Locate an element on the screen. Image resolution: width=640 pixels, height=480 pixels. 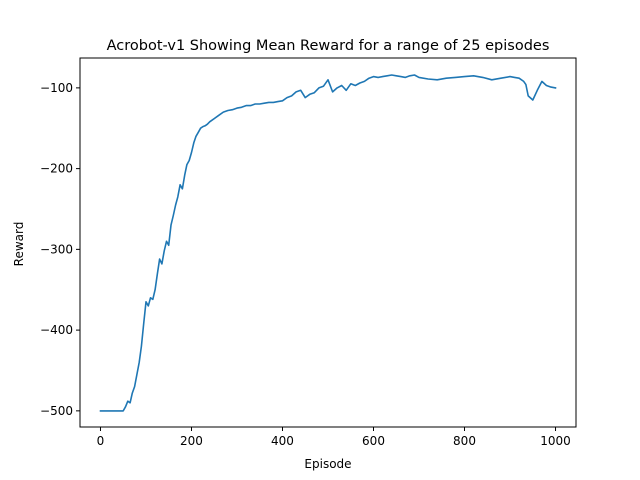
x-tick-label: 1000 is located at coordinates (555, 441).